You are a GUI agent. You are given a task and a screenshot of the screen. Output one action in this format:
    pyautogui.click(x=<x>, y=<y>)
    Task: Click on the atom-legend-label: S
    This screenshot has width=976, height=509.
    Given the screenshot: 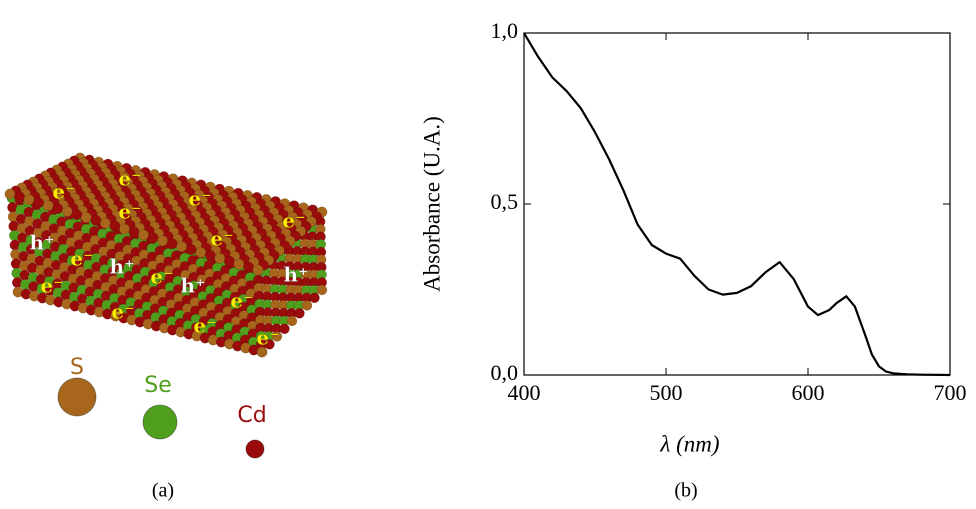 What is the action you would take?
    pyautogui.click(x=77, y=367)
    